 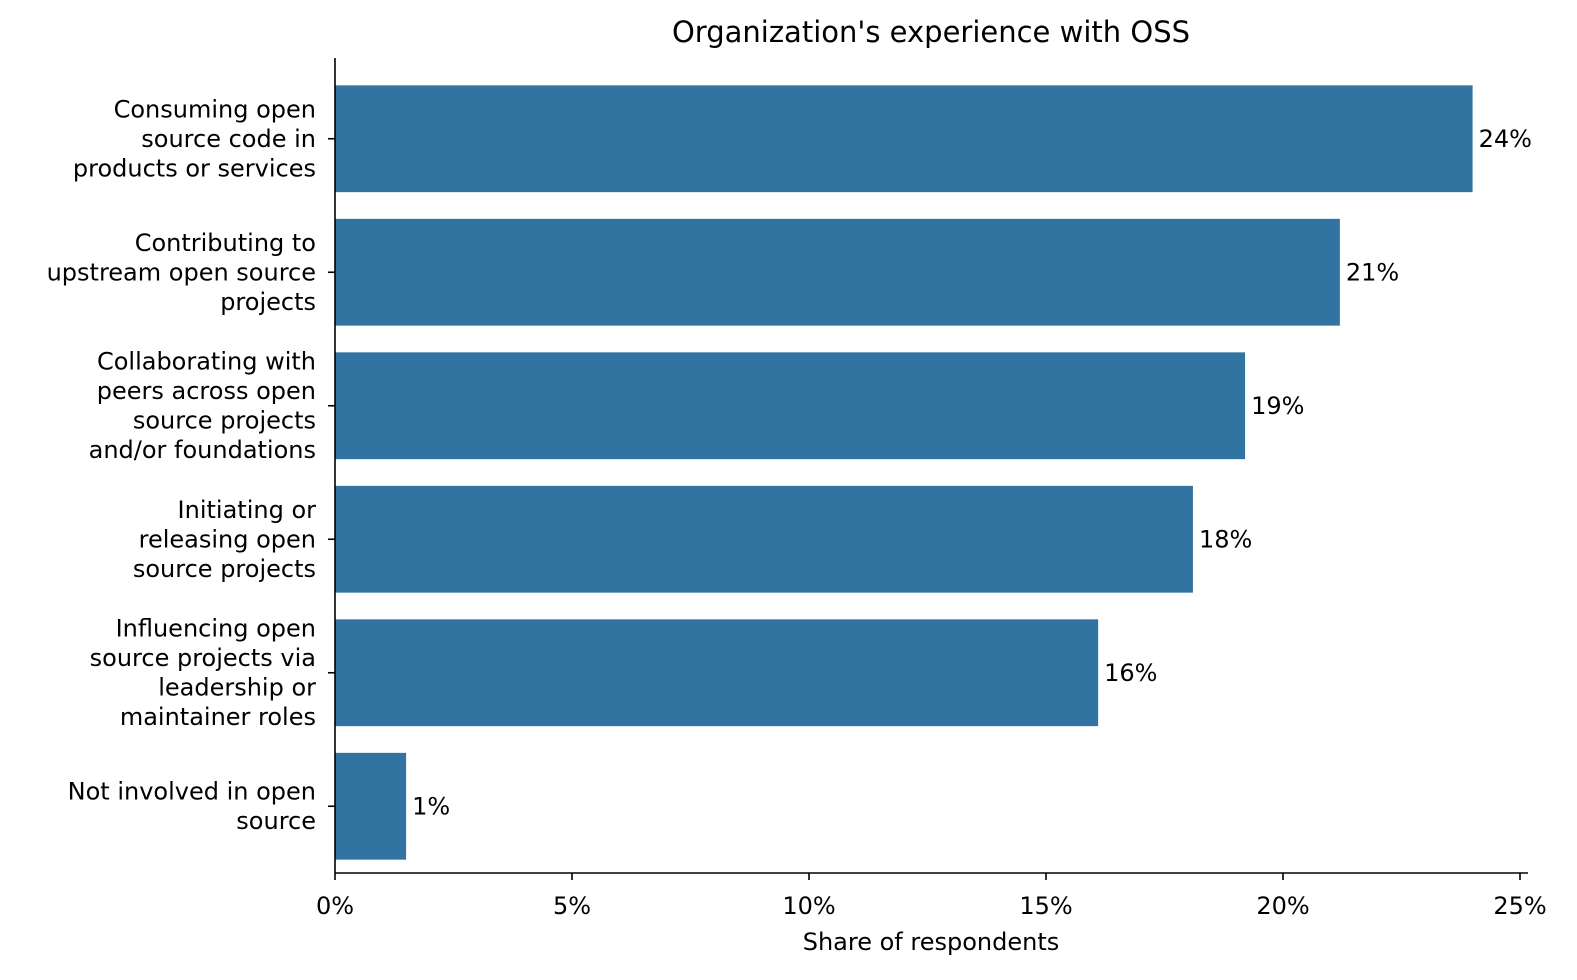 What do you see at coordinates (1130, 673) in the screenshot?
I see `bar-value-label-4: 16%` at bounding box center [1130, 673].